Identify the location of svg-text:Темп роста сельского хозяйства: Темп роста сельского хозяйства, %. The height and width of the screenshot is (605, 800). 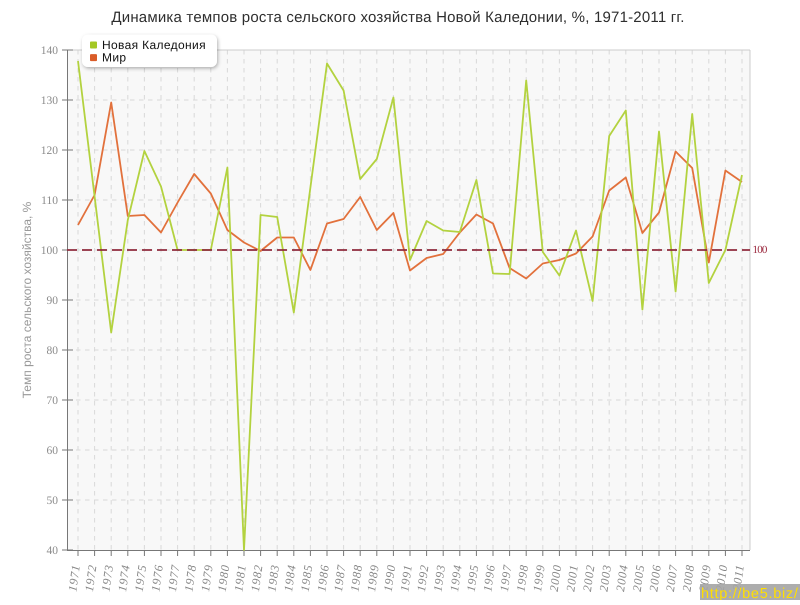
(27, 299).